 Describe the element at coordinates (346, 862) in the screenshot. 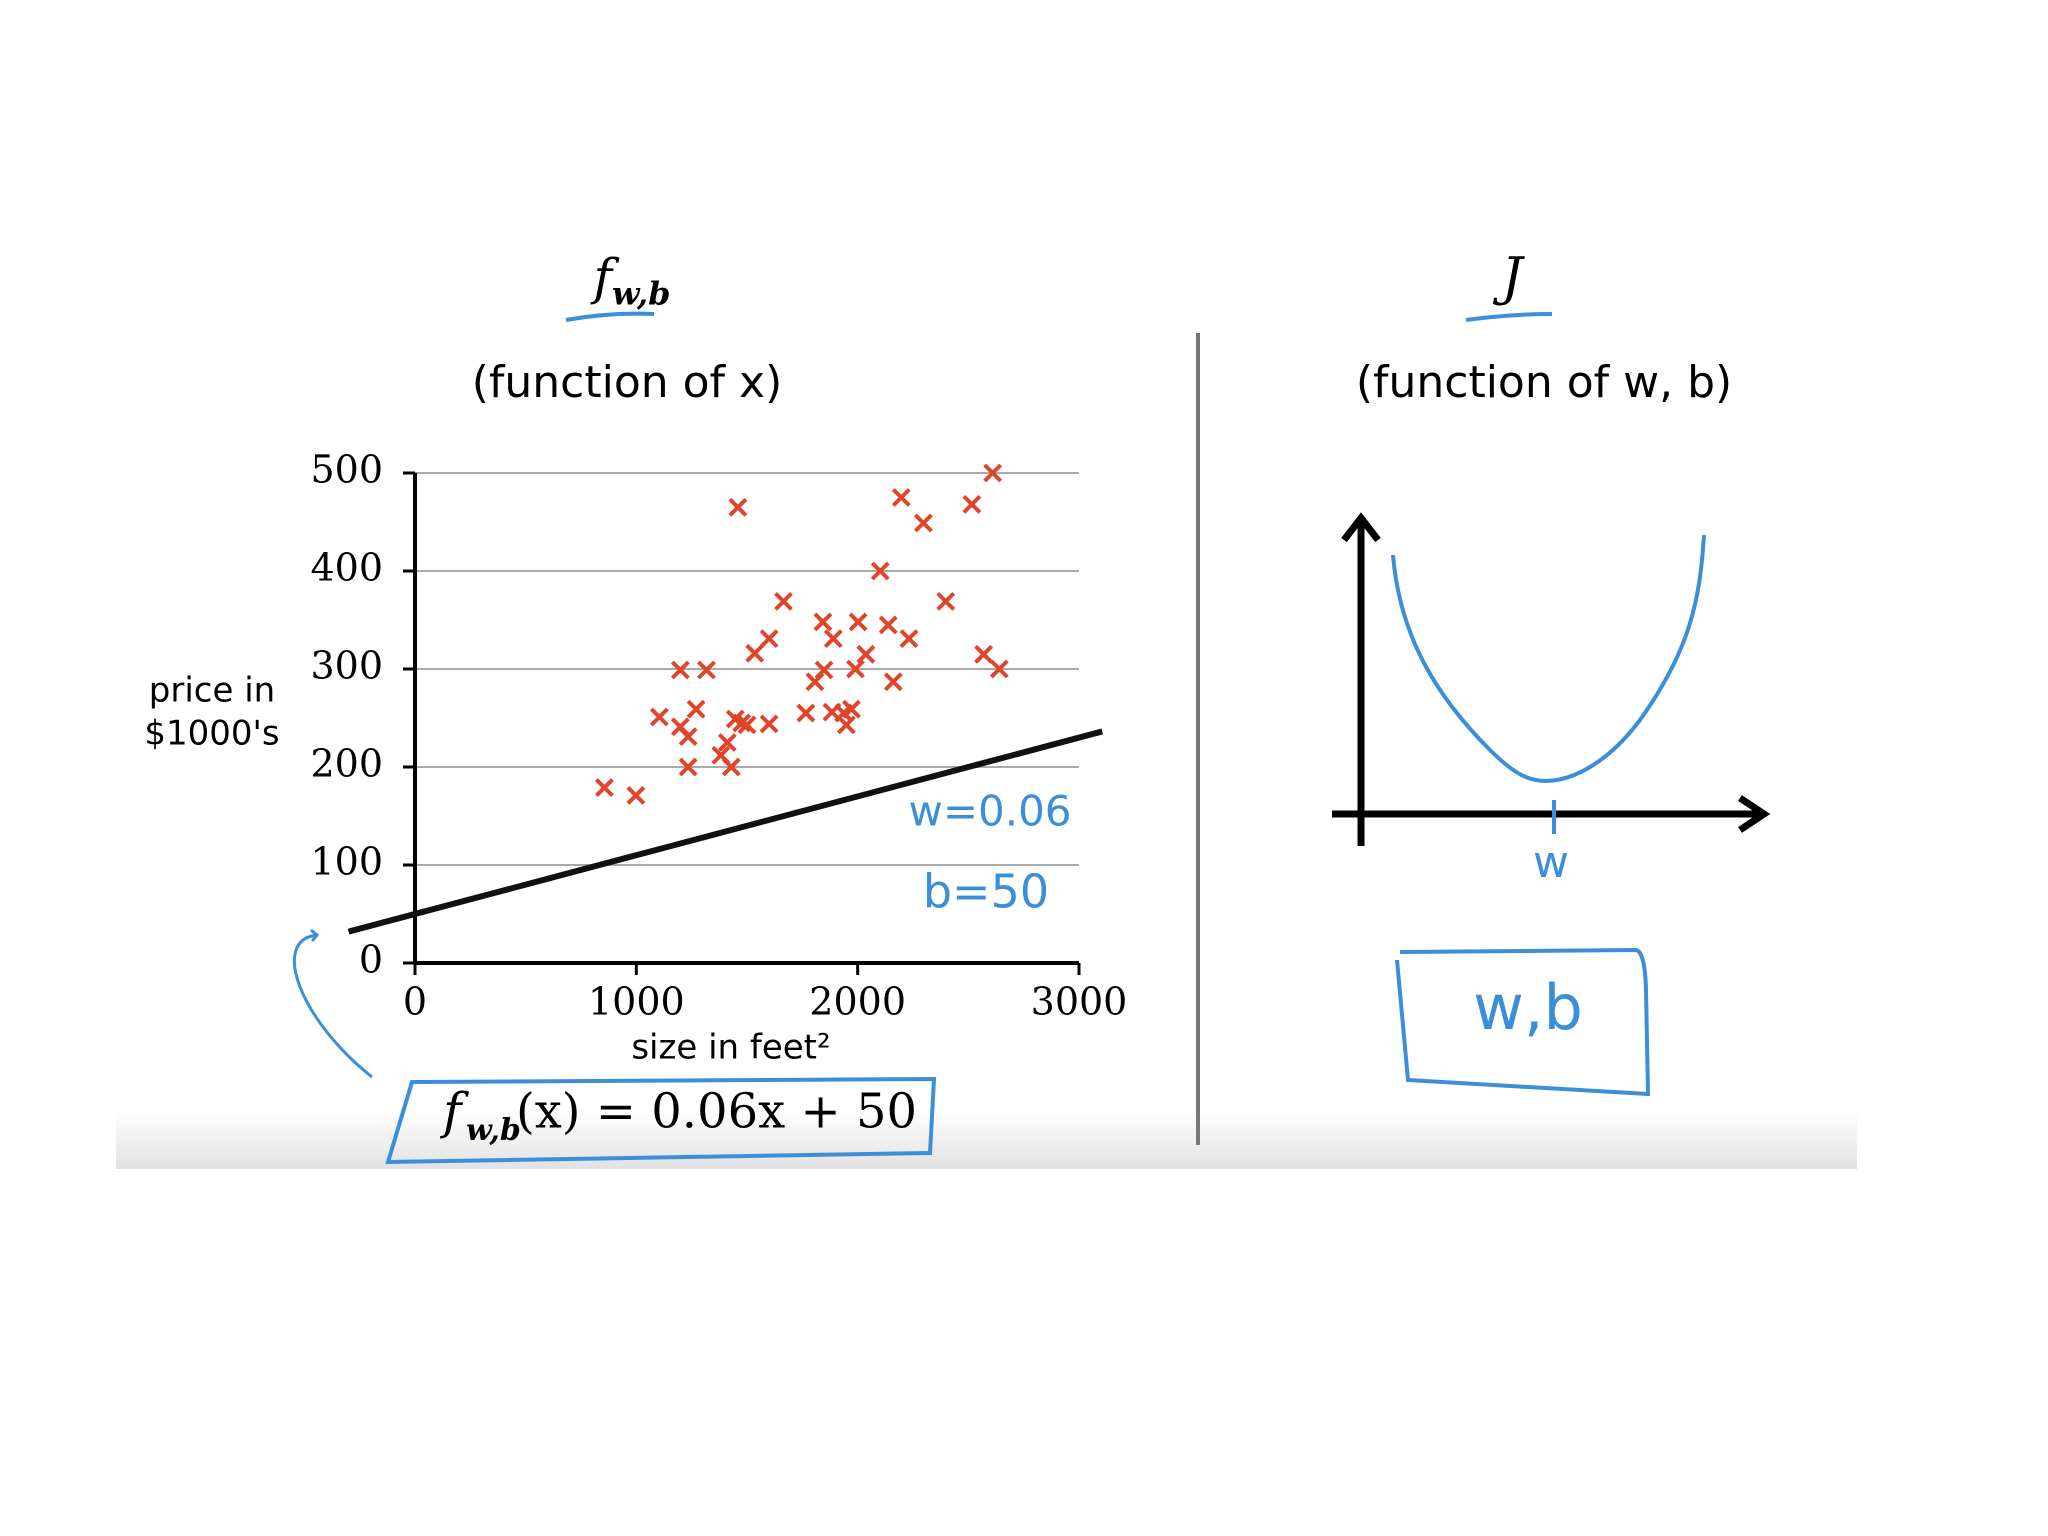

I see `y-tick-label: 100` at that location.